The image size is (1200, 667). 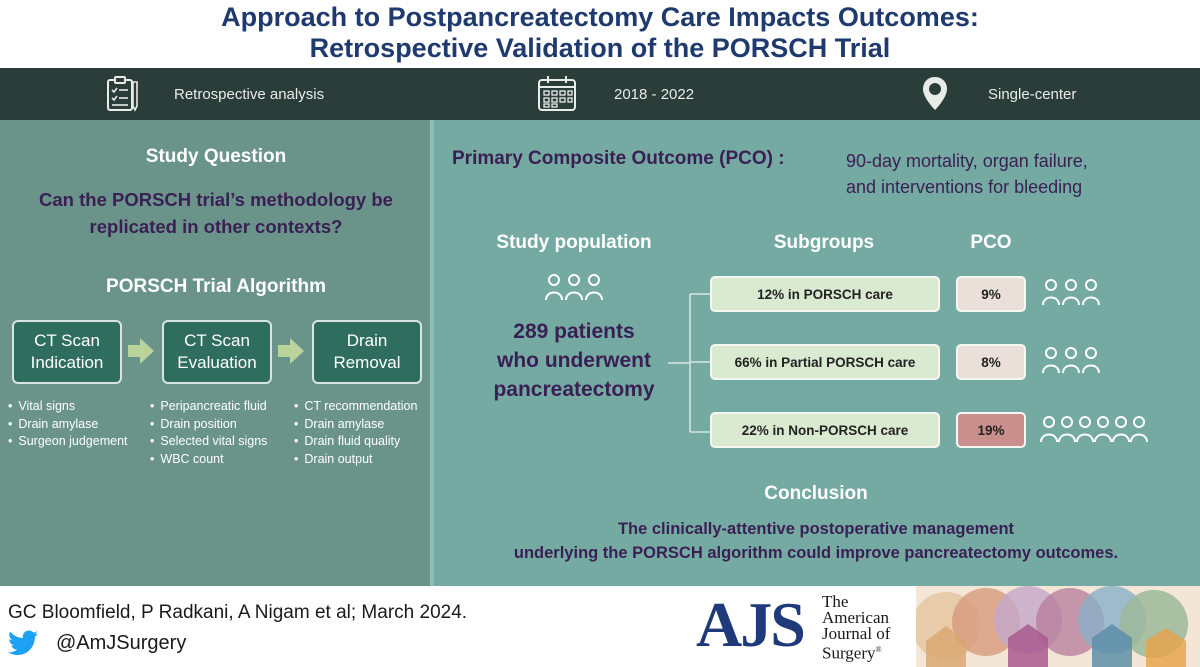 What do you see at coordinates (217, 362) in the screenshot?
I see `step-2-line-2: Evaluation` at bounding box center [217, 362].